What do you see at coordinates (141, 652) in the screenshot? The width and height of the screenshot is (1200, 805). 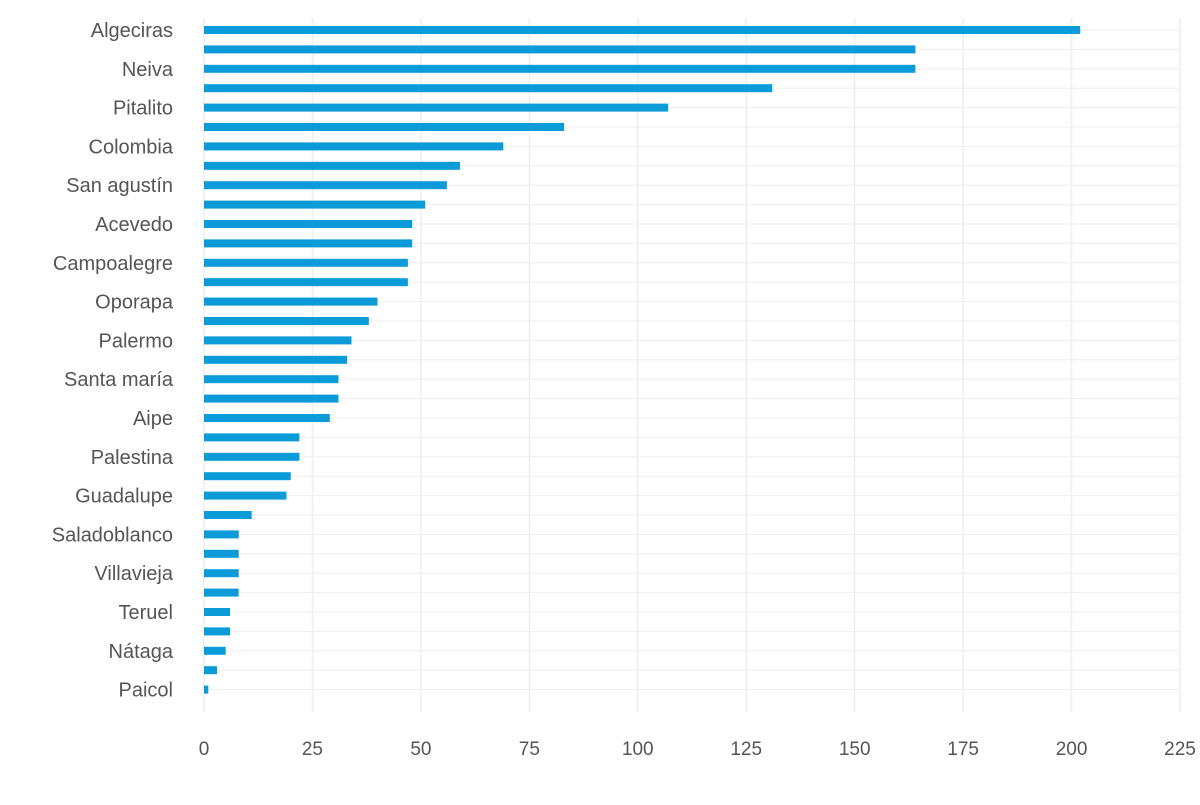 I see `category-label: Nátaga` at bounding box center [141, 652].